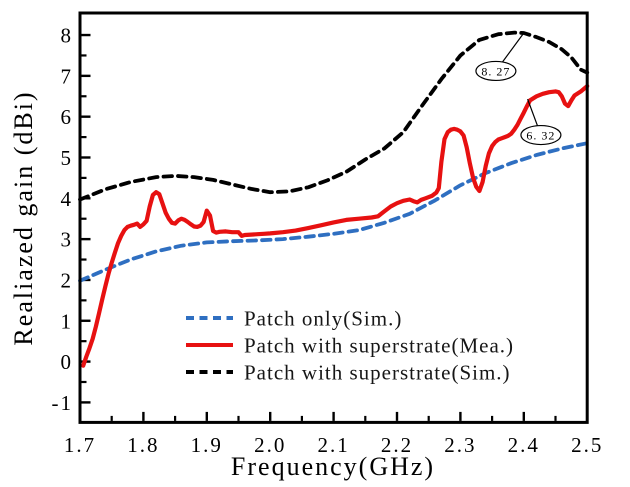 The image size is (630, 487). Describe the element at coordinates (67, 240) in the screenshot. I see `y-tick-label: 3` at that location.